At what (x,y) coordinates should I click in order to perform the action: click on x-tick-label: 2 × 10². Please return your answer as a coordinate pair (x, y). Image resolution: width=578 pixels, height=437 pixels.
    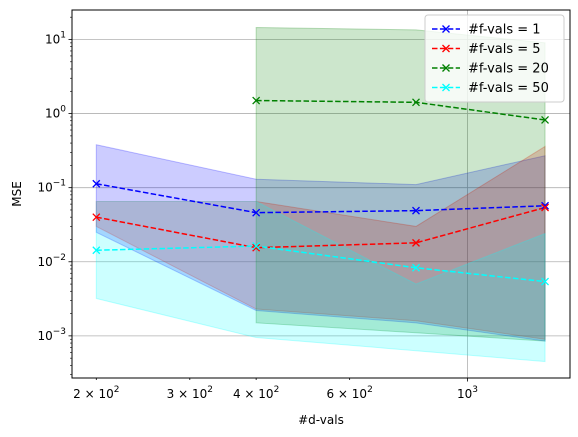
    Looking at the image, I should click on (96, 393).